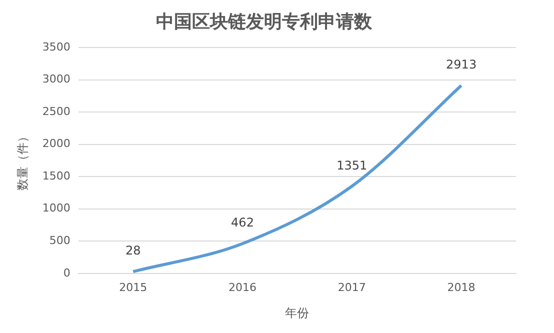 The width and height of the screenshot is (554, 333). What do you see at coordinates (352, 165) in the screenshot?
I see `data-label: 1351` at bounding box center [352, 165].